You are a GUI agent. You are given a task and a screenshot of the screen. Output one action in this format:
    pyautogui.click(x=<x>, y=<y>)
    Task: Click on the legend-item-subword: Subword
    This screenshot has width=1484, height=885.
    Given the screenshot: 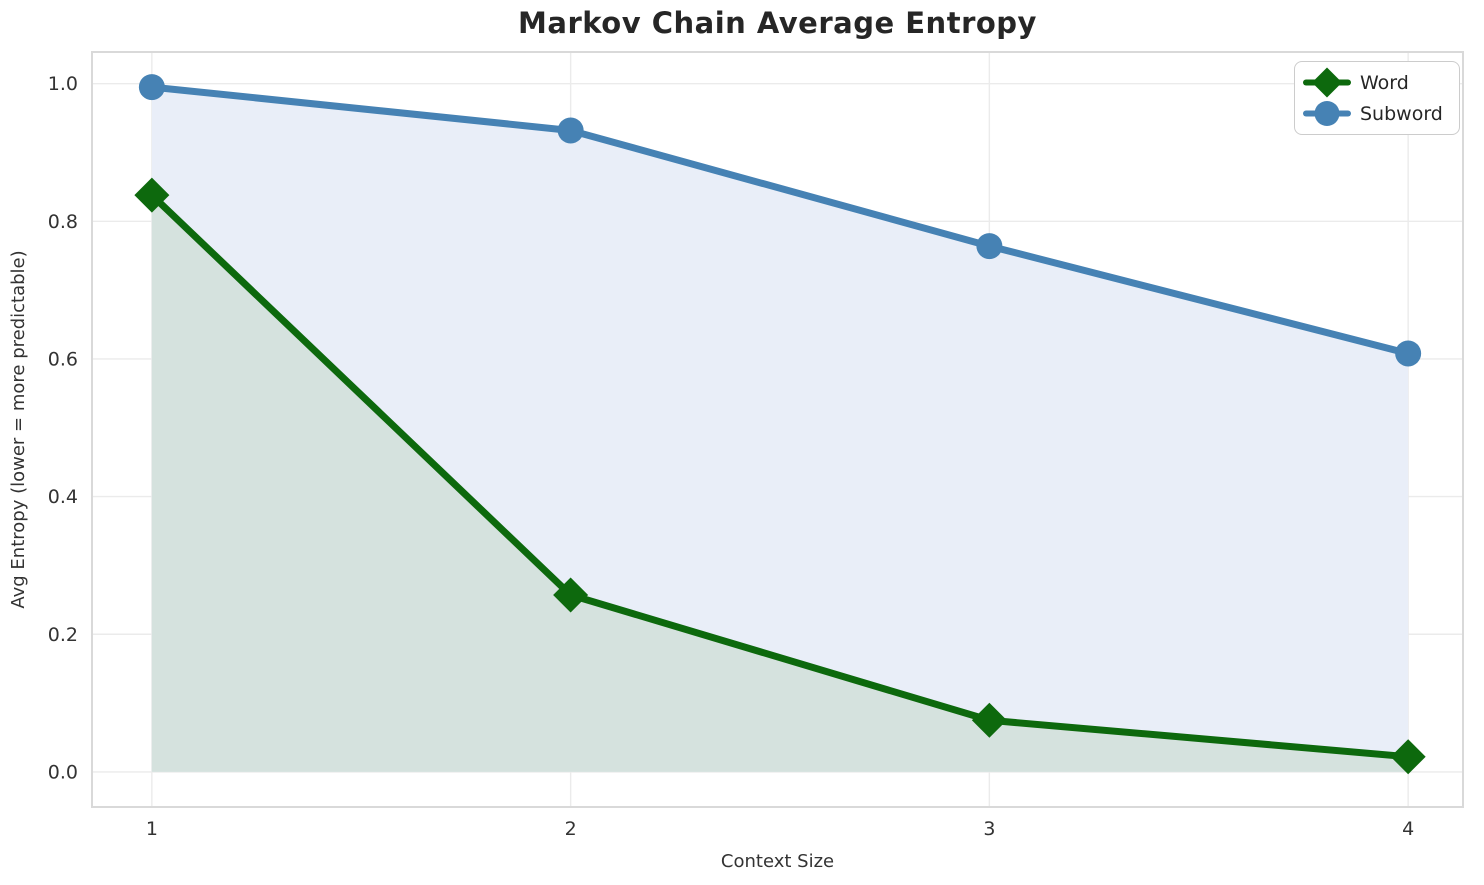 What is the action you would take?
    pyautogui.click(x=1373, y=113)
    